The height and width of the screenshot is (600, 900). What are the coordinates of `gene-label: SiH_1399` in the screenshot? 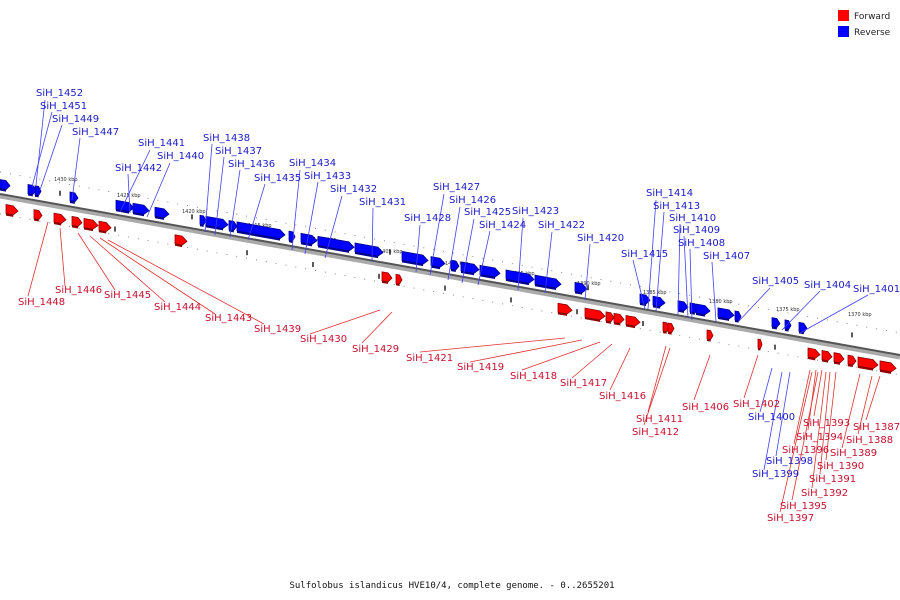 It's located at (775, 474).